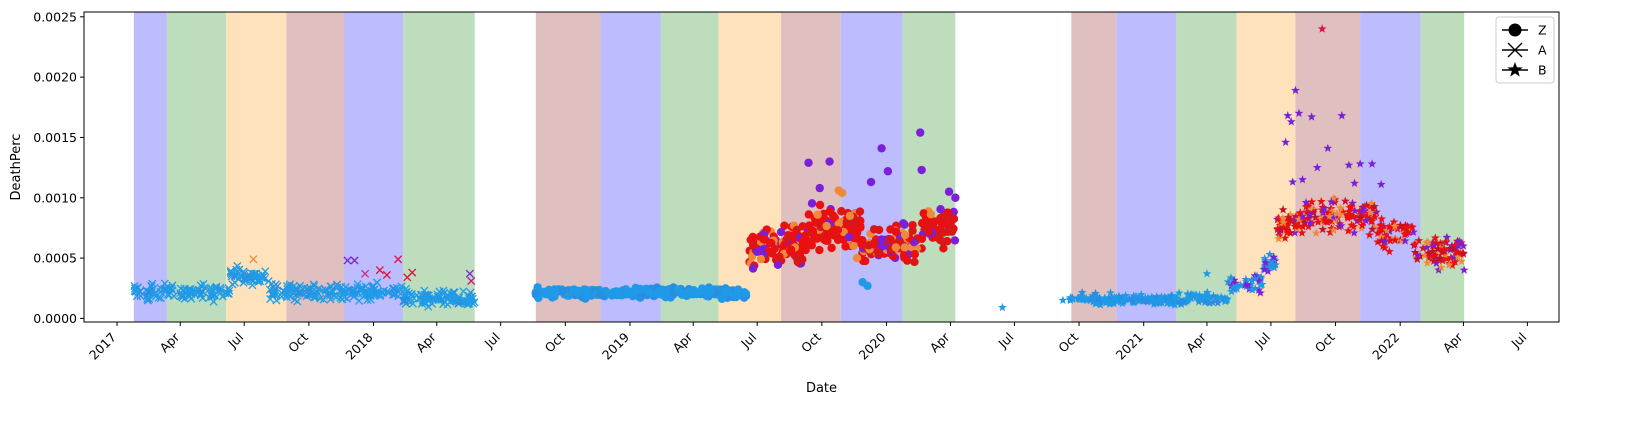 The height and width of the screenshot is (428, 1647). I want to click on y-tick-label: 0.0000, so click(55, 318).